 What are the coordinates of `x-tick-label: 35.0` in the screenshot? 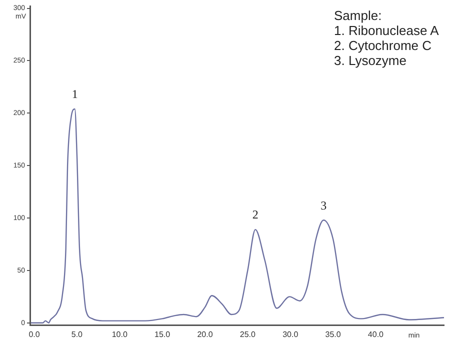 It's located at (333, 335).